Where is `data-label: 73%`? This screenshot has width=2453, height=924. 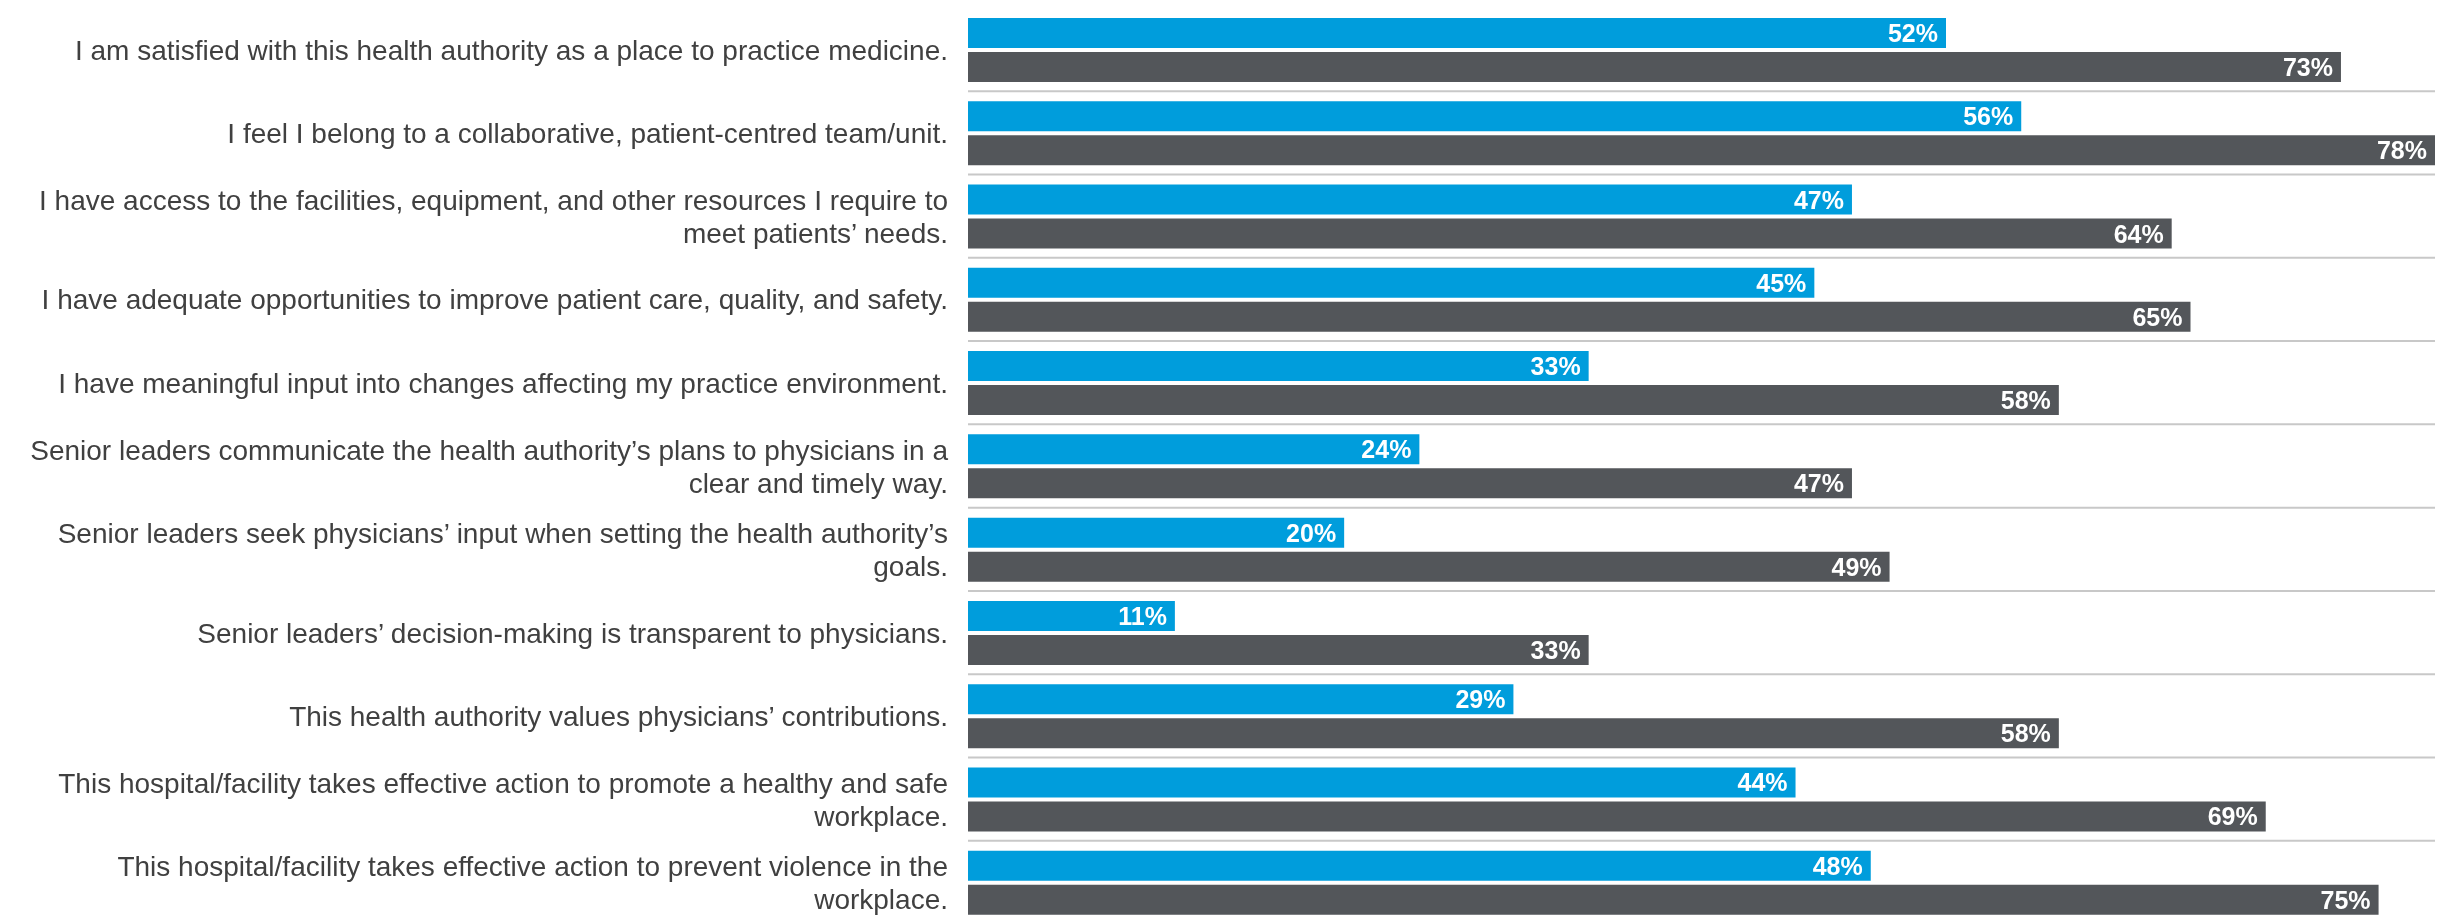 data-label: 73% is located at coordinates (2307, 66).